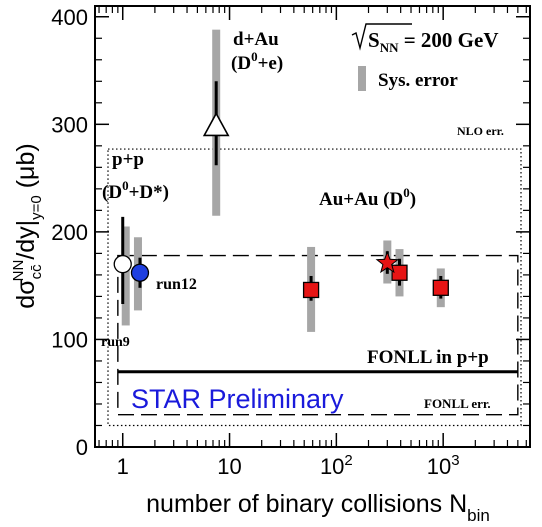 The width and height of the screenshot is (542, 527). I want to click on sys-legend-text: Sys. error, so click(418, 80).